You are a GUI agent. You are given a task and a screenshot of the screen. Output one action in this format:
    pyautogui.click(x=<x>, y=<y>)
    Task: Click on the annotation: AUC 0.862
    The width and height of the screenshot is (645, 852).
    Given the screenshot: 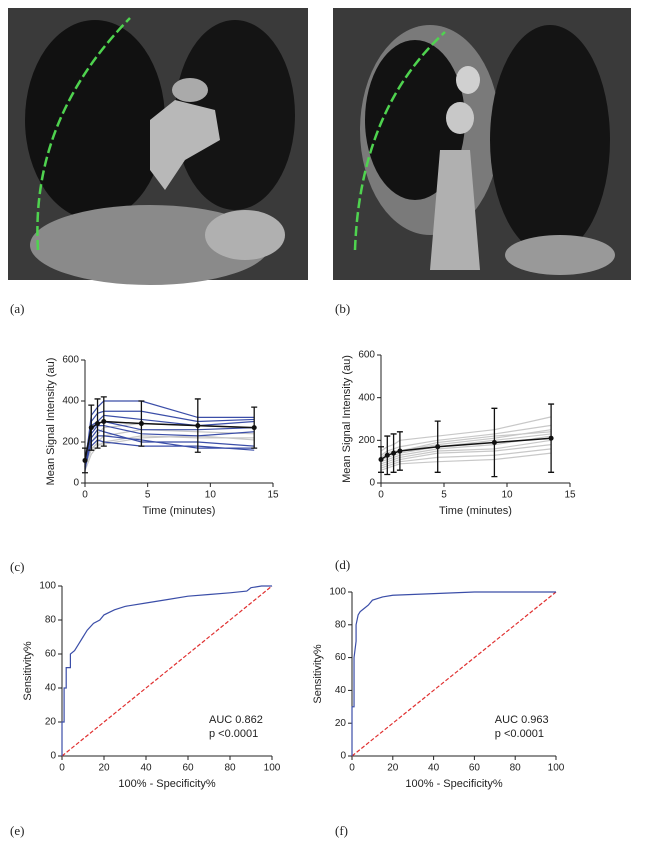 What is the action you would take?
    pyautogui.click(x=236, y=720)
    